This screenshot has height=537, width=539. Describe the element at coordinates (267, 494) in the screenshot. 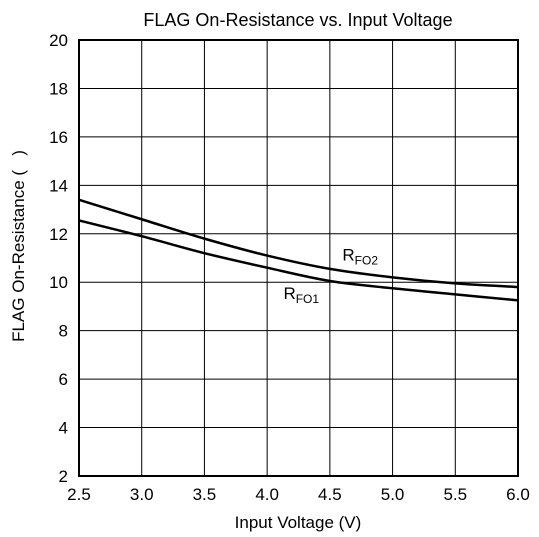

I see `x-tick-label: 4.0` at that location.